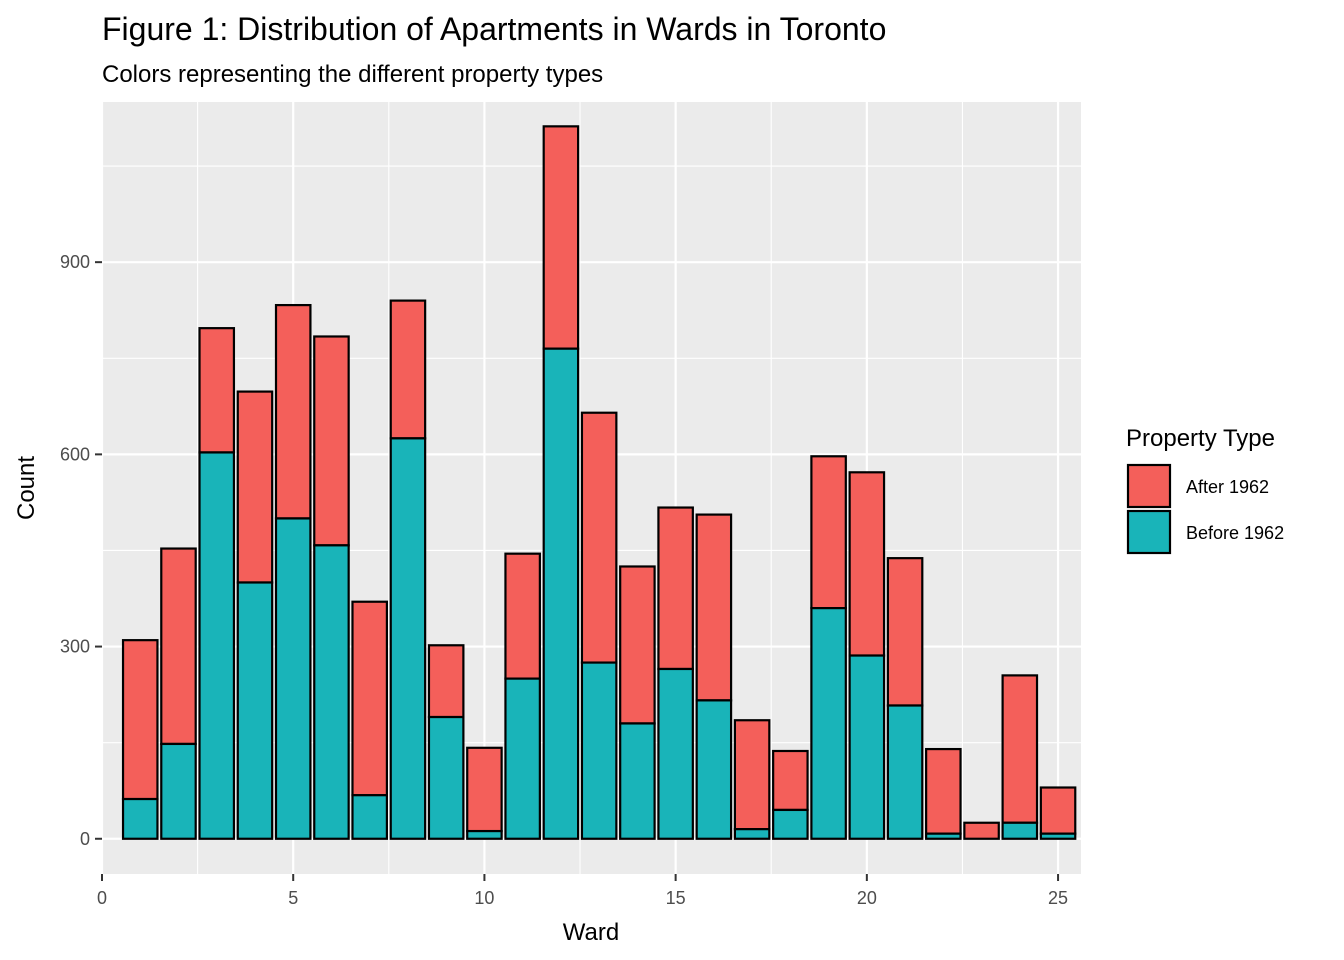 Image resolution: width=1344 pixels, height=960 pixels. I want to click on legend-title: Property Type, so click(1200, 438).